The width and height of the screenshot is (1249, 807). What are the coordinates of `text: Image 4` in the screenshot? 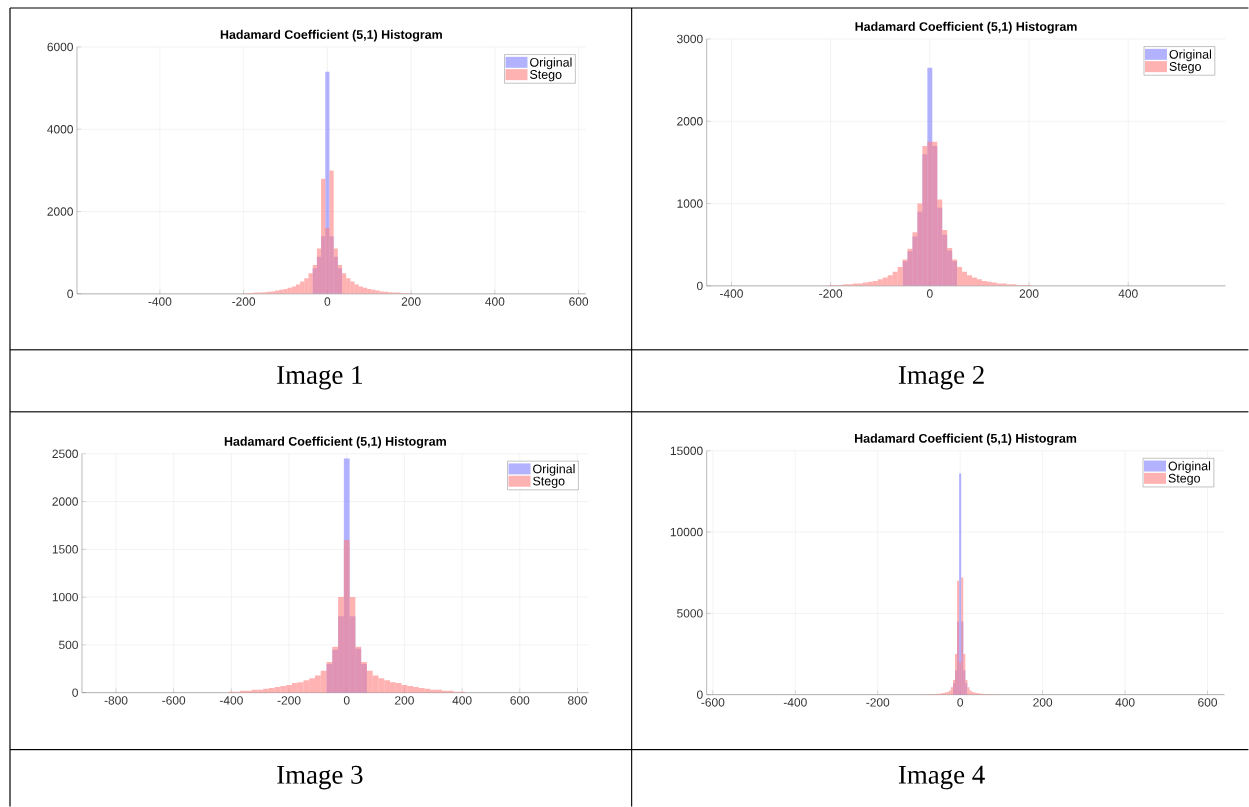 It's located at (941, 777).